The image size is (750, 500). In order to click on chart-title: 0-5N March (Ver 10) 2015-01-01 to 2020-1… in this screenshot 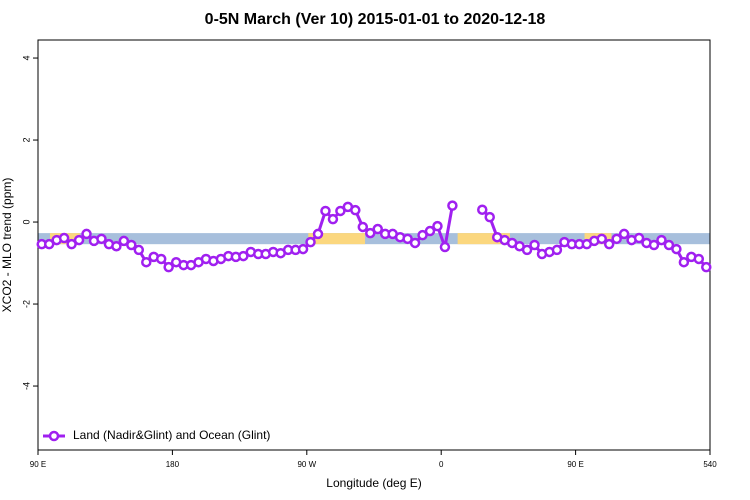, I will do `click(375, 19)`.